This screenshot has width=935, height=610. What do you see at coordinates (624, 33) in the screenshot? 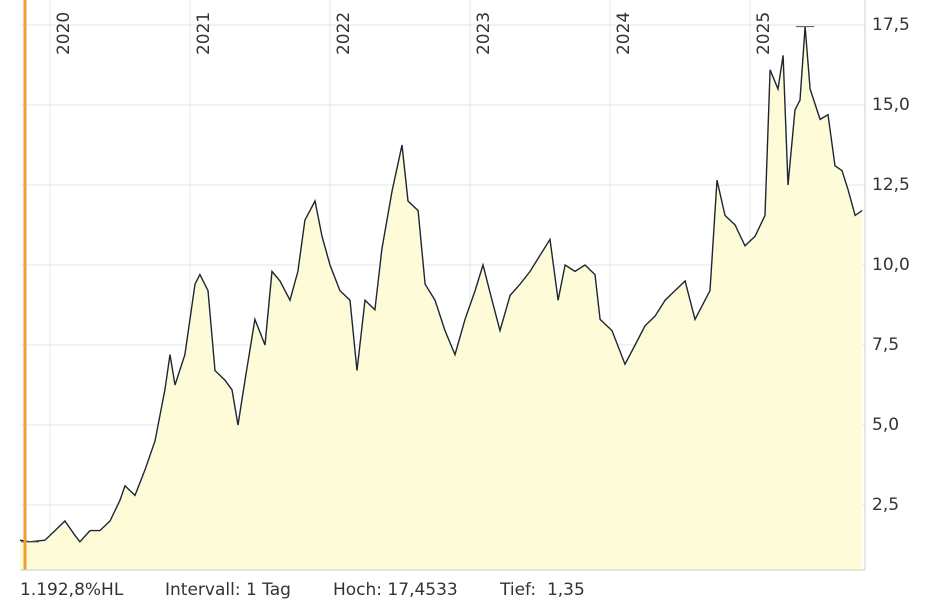
I see `x-tick-label: 2024` at bounding box center [624, 33].